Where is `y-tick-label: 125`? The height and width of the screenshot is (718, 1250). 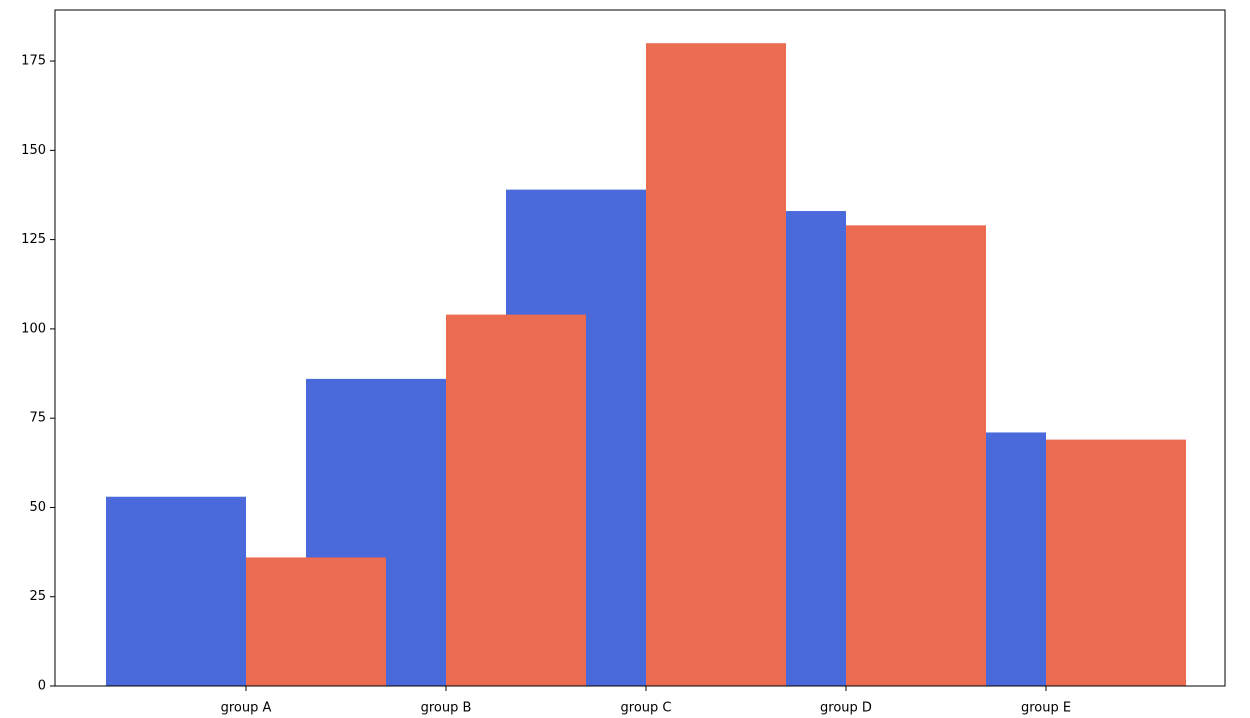
y-tick-label: 125 is located at coordinates (33, 239).